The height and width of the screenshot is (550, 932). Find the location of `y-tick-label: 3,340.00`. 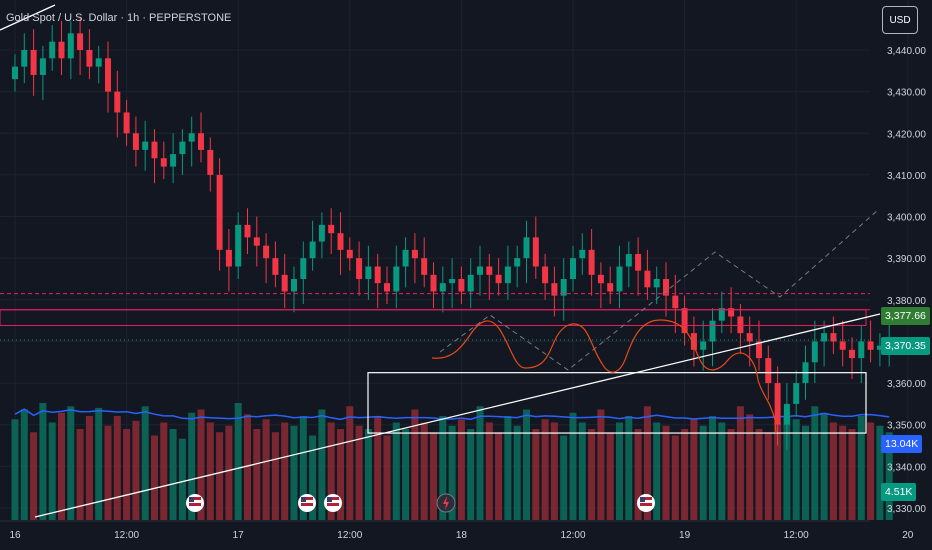

y-tick-label: 3,340.00 is located at coordinates (906, 467).